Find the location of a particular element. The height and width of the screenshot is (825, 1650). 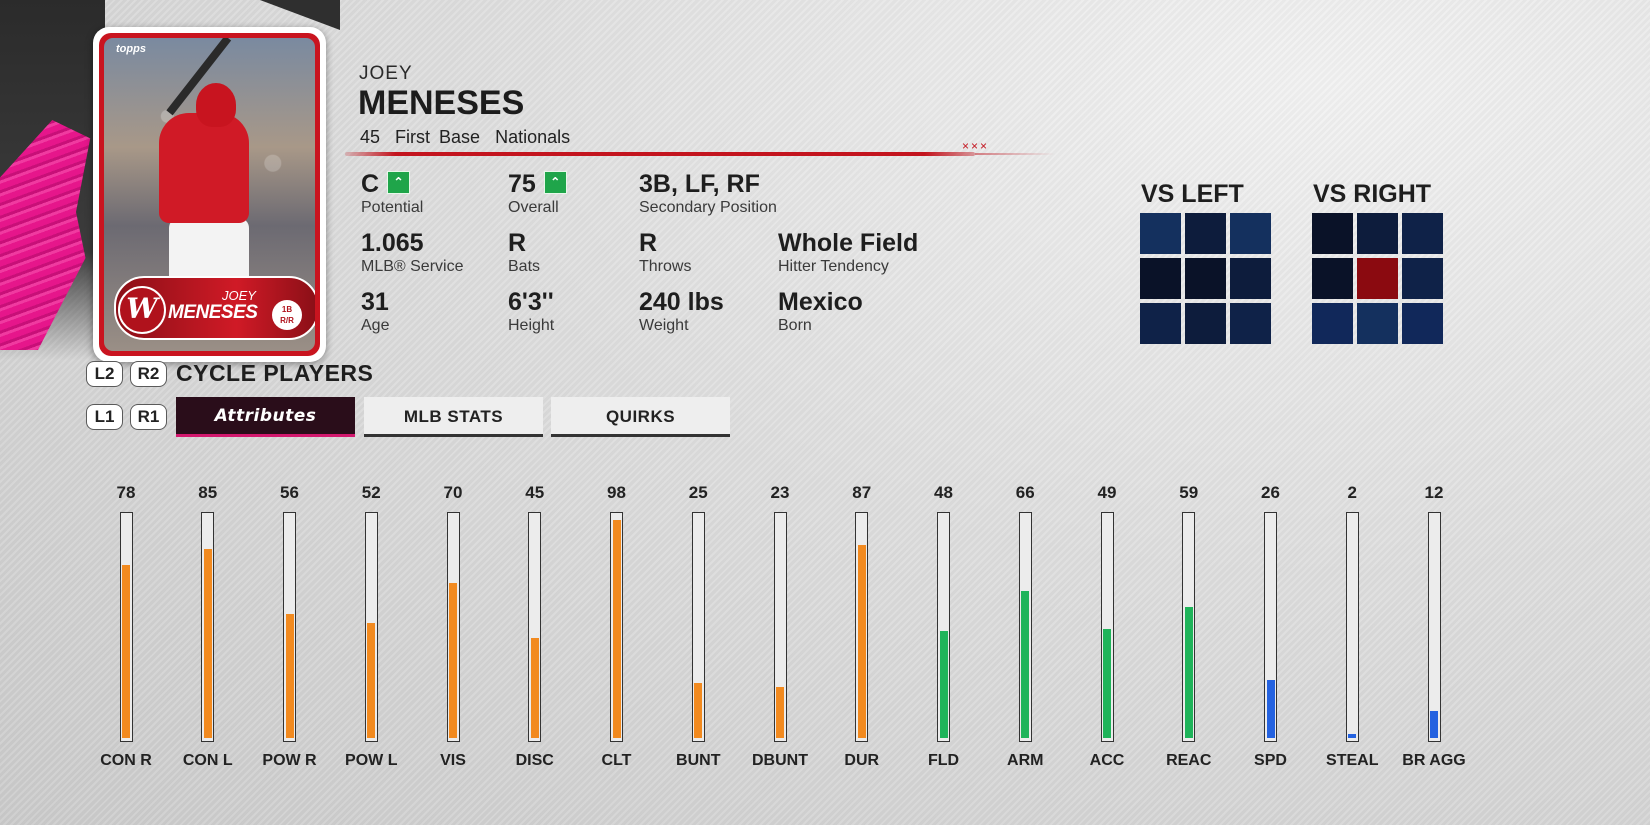

vs-left-zone-grid is located at coordinates (1205, 278).